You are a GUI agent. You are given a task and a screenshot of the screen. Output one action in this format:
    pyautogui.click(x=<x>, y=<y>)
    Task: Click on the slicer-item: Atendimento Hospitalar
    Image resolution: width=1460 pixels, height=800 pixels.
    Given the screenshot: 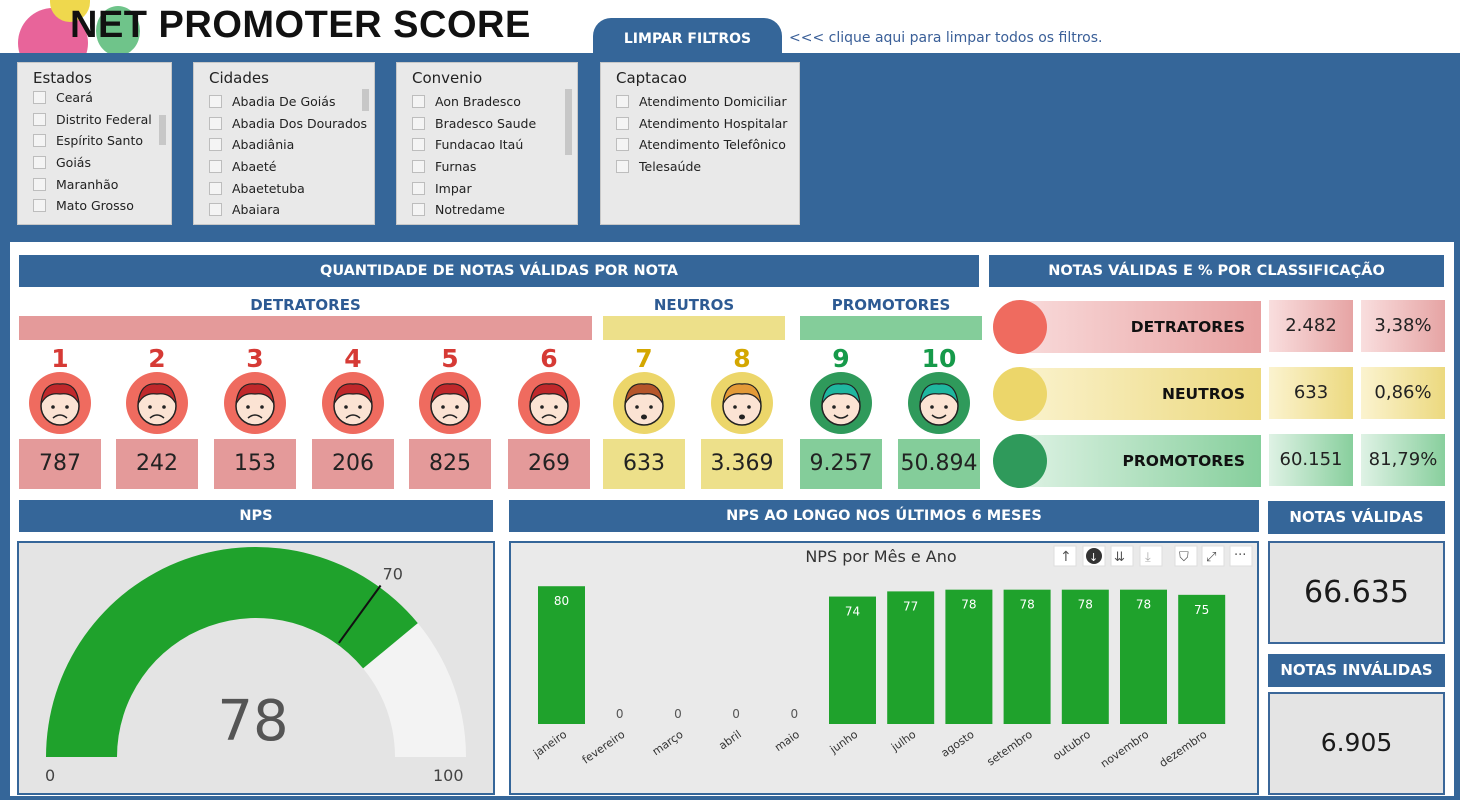 What is the action you would take?
    pyautogui.click(x=700, y=124)
    